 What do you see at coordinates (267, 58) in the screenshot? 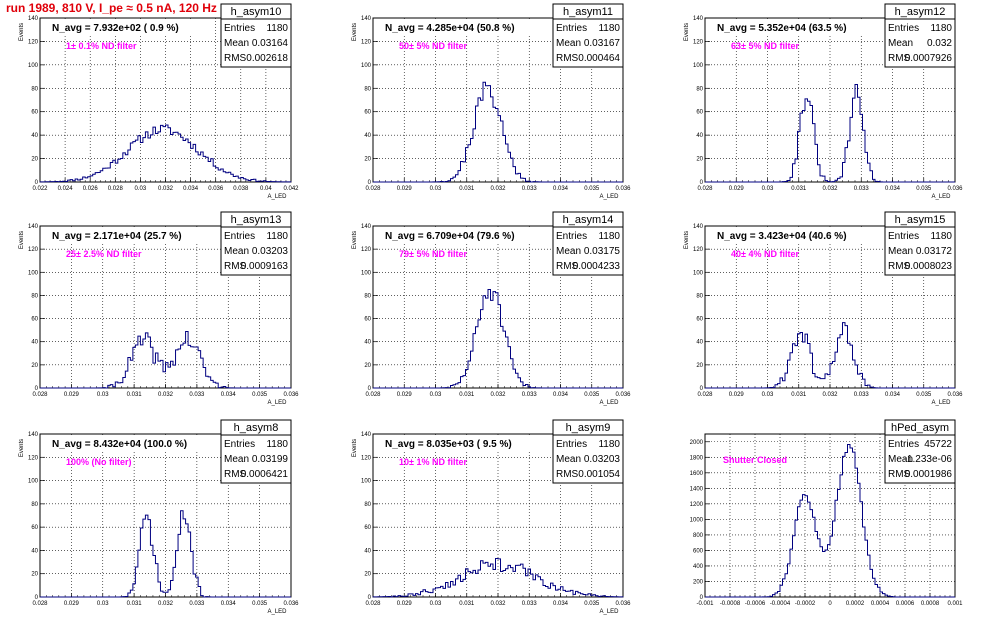
I see `stats-rms-value: 0.002618` at bounding box center [267, 58].